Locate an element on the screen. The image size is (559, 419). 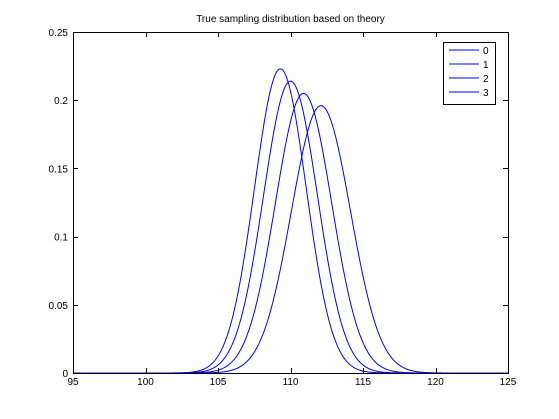
y-tick-label: 0.25 is located at coordinates (59, 33).